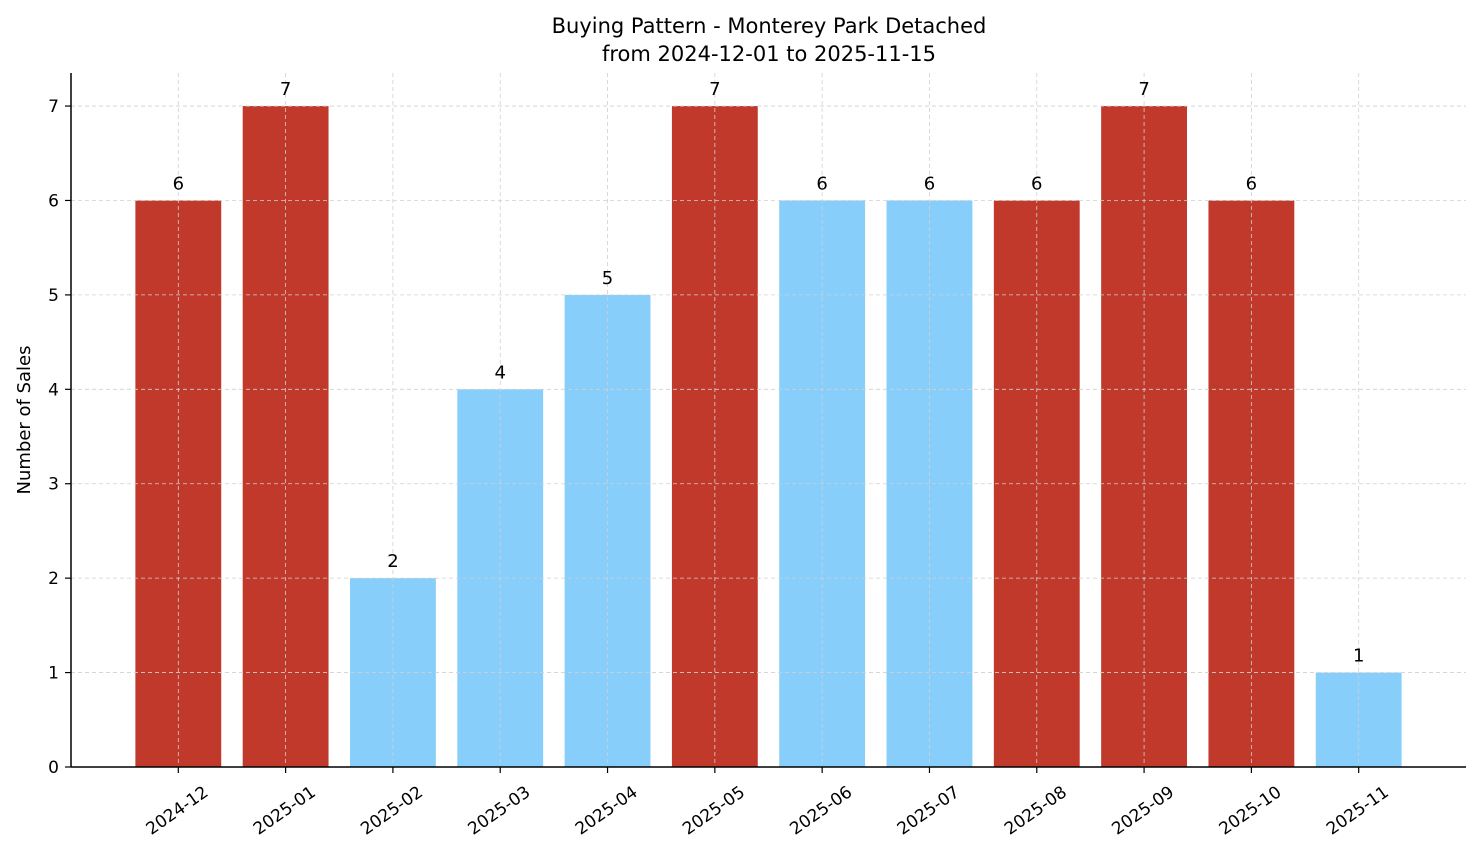  What do you see at coordinates (769, 54) in the screenshot?
I see `chart-subtitle: from 2024-12-01 to 2025-11-15` at bounding box center [769, 54].